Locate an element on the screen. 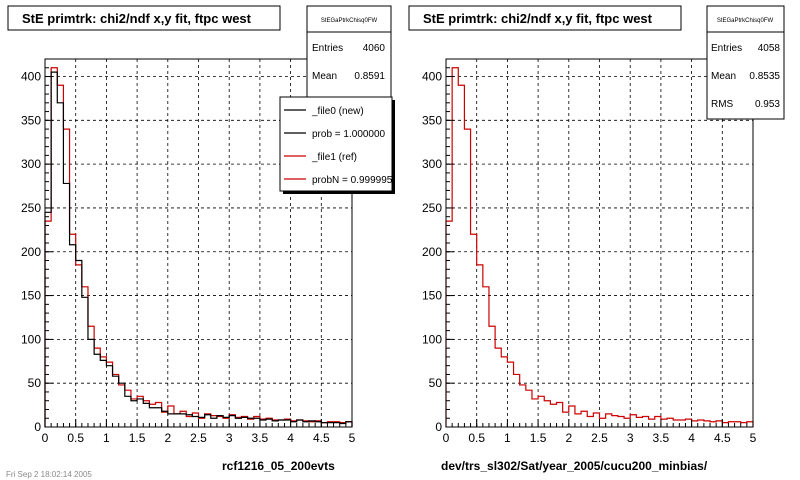 The height and width of the screenshot is (480, 800). right-x-tick-label: 2 is located at coordinates (568, 438).